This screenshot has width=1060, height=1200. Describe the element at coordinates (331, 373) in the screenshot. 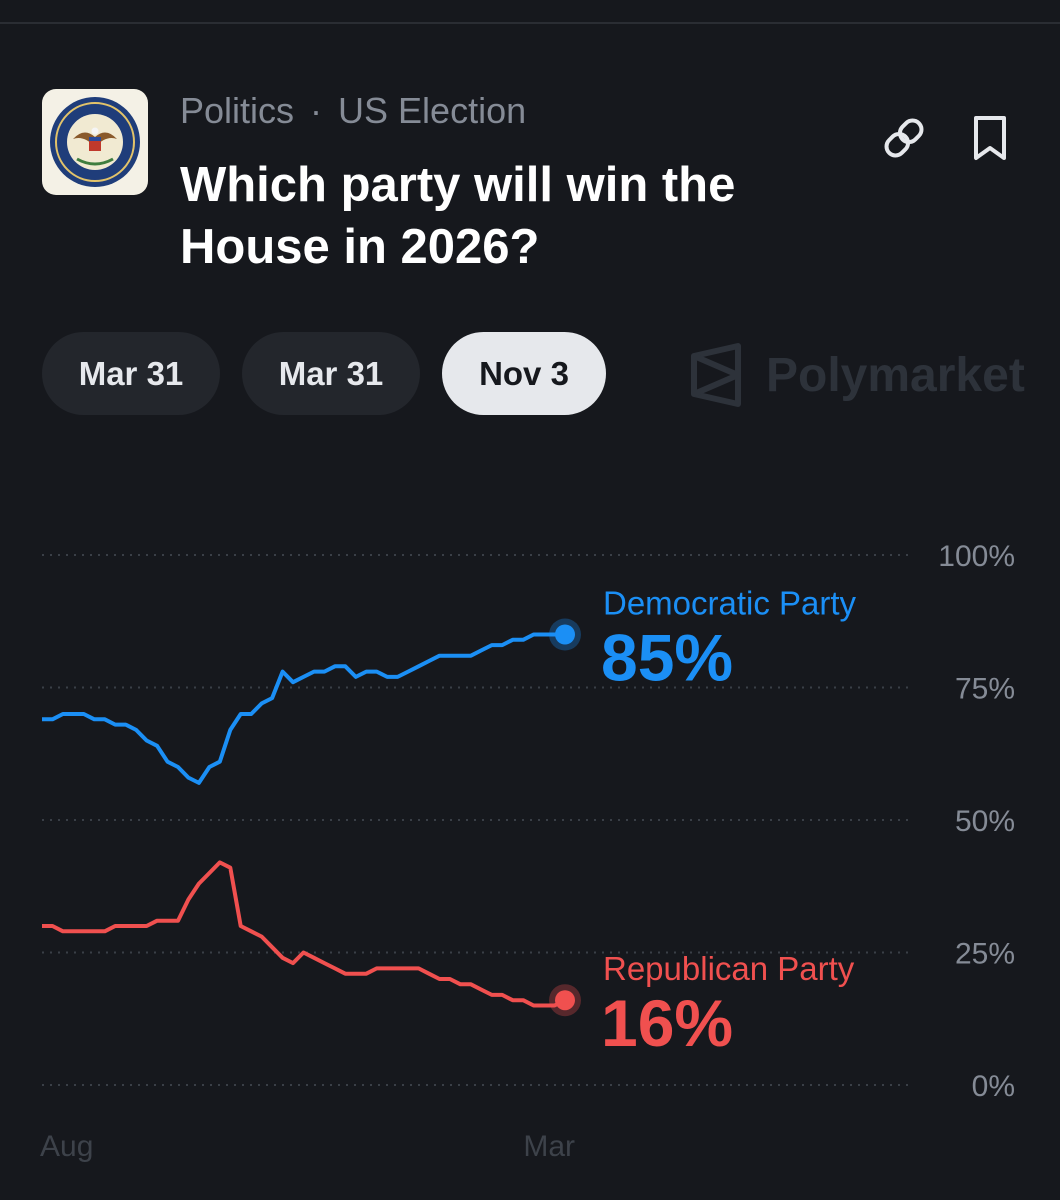

I see `date-tab-2: Mar 31` at that location.